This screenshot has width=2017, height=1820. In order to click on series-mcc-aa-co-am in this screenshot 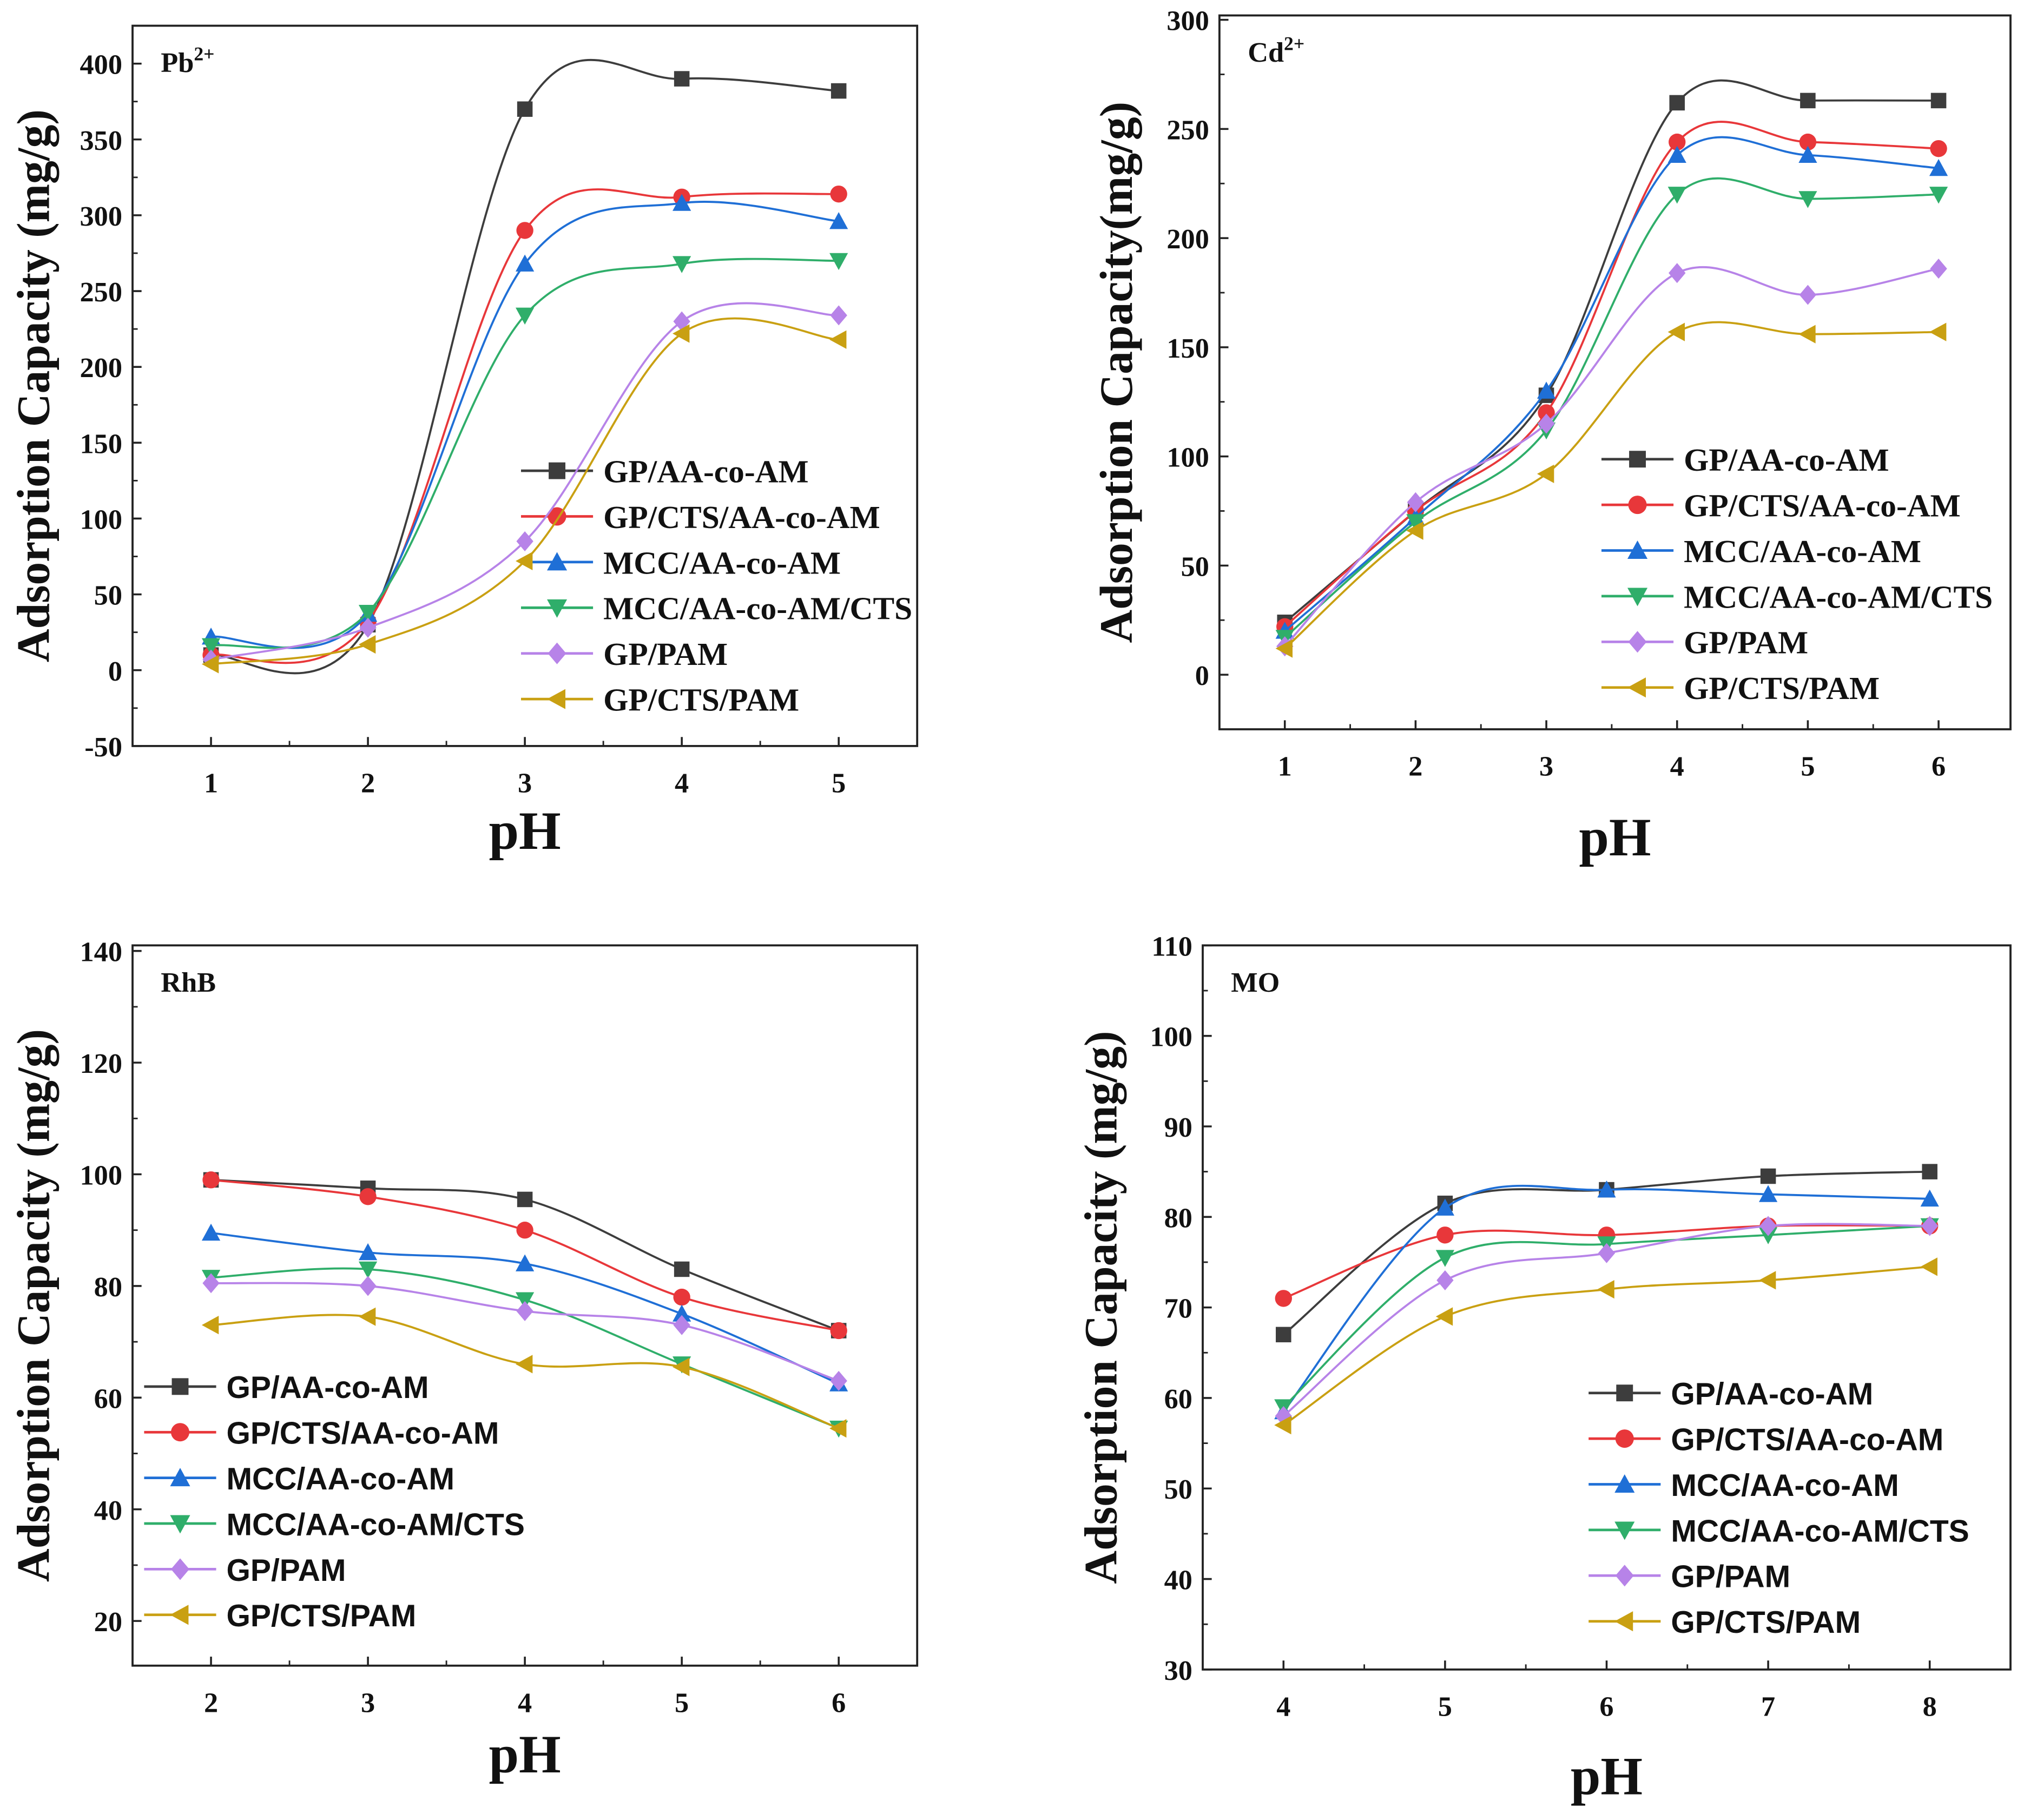, I will do `click(524, 1307)`.